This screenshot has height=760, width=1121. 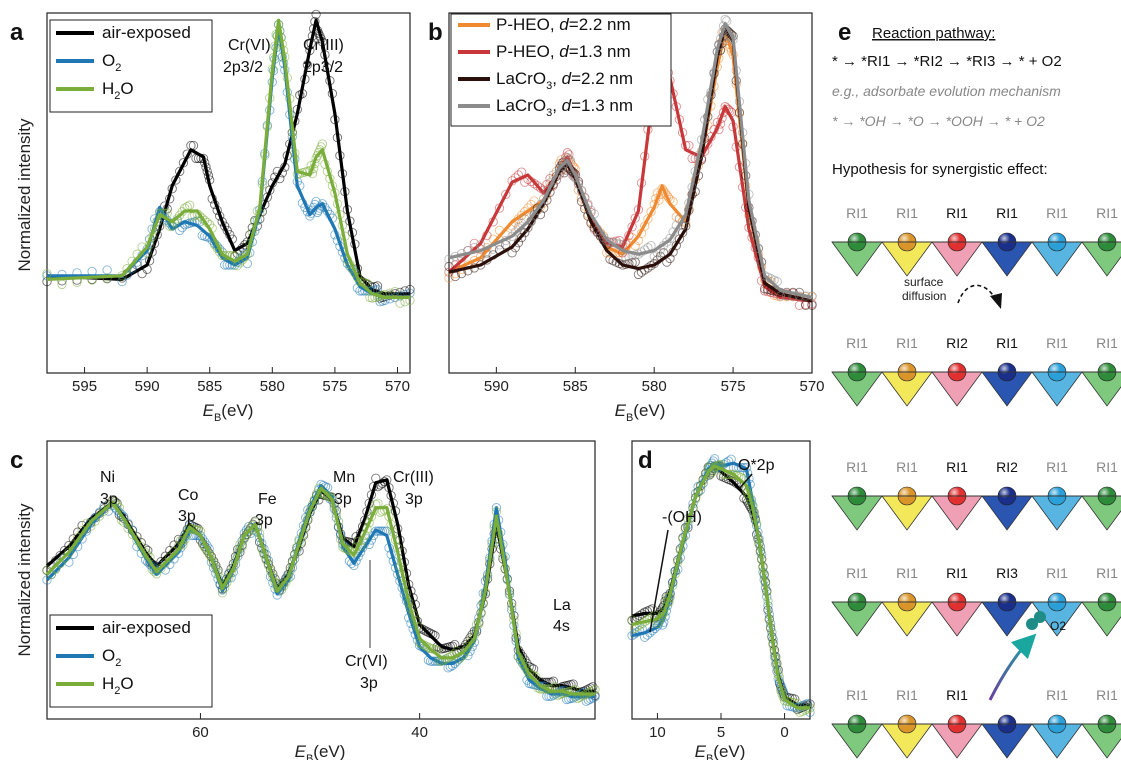 What do you see at coordinates (640, 412) in the screenshot?
I see `panel-b-xlabel: EB(eV)` at bounding box center [640, 412].